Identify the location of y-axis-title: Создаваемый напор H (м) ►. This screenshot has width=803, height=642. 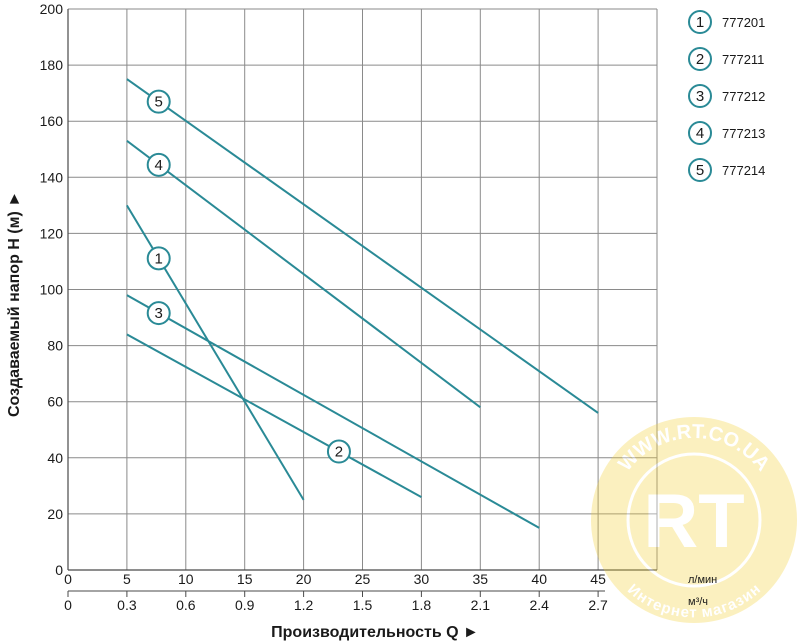
(14, 304).